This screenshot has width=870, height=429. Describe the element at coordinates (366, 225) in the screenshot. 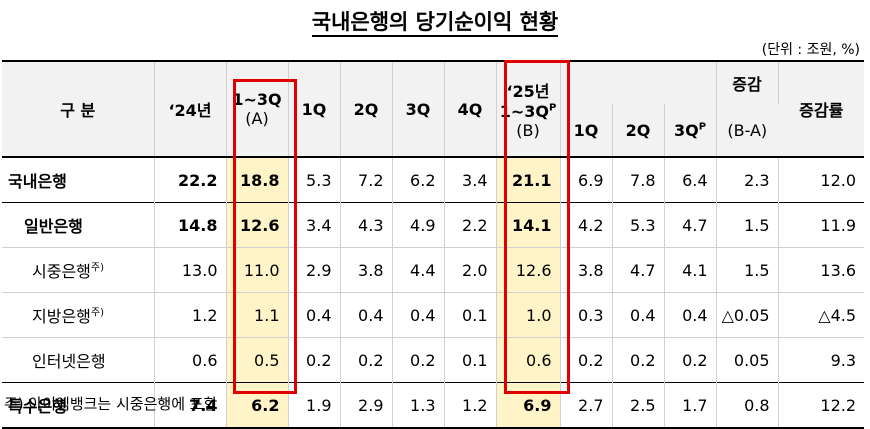

I see `cell: 4.3` at that location.